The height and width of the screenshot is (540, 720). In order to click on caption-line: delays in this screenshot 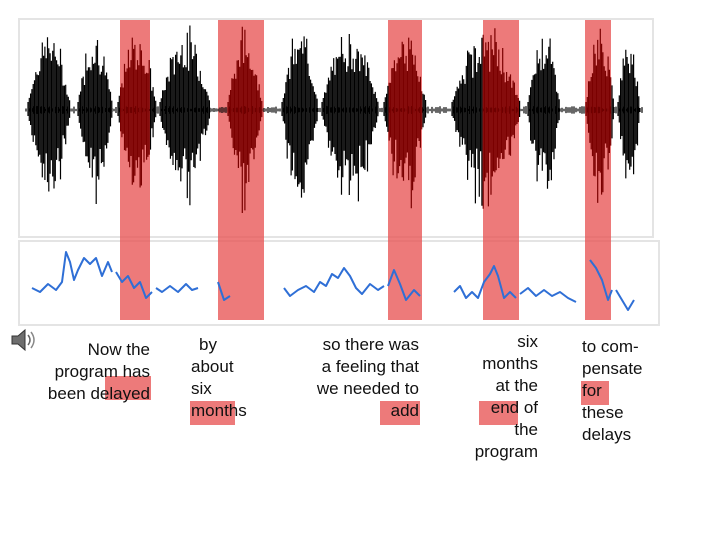, I will do `click(607, 434)`.